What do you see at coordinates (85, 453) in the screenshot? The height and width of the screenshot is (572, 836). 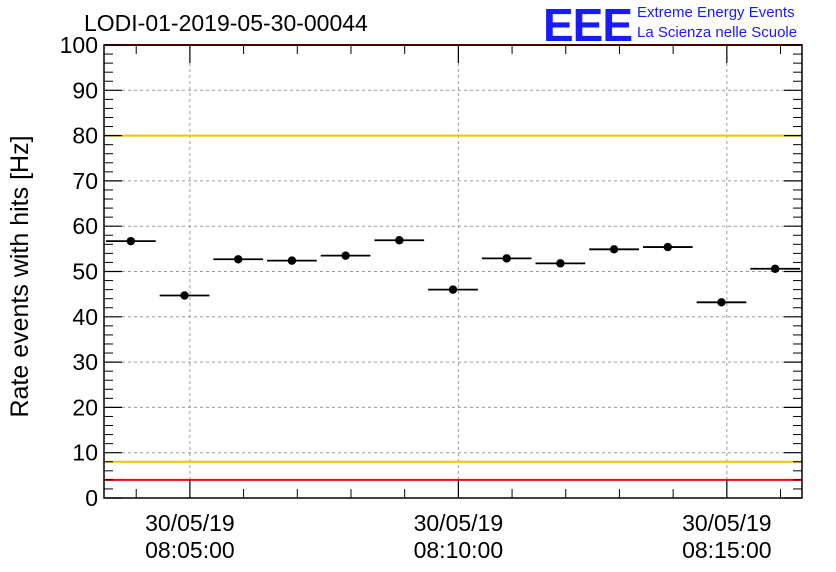 I see `y-tick-label: 10` at bounding box center [85, 453].